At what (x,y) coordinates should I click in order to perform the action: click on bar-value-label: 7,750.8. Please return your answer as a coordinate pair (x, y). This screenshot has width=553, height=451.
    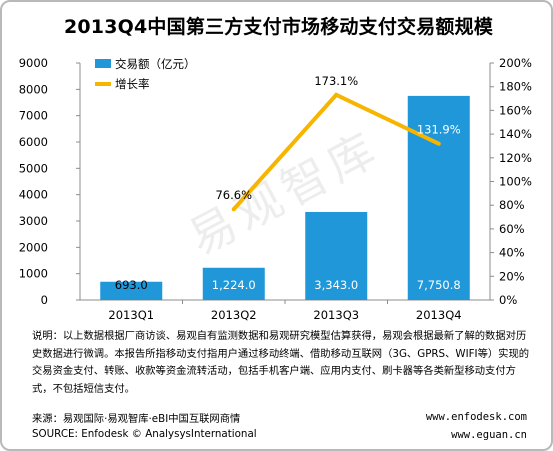
    Looking at the image, I should click on (439, 285).